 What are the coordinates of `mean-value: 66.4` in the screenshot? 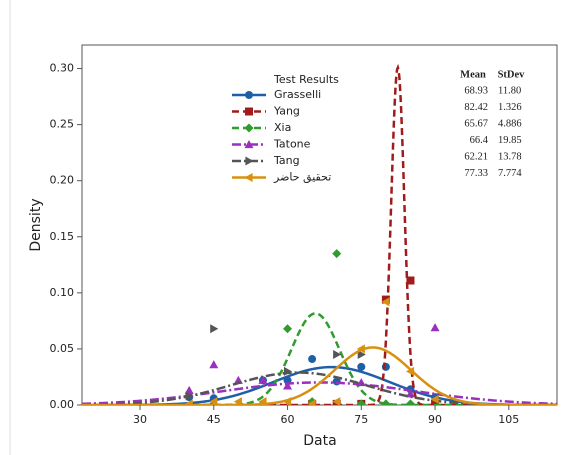 It's located at (479, 140).